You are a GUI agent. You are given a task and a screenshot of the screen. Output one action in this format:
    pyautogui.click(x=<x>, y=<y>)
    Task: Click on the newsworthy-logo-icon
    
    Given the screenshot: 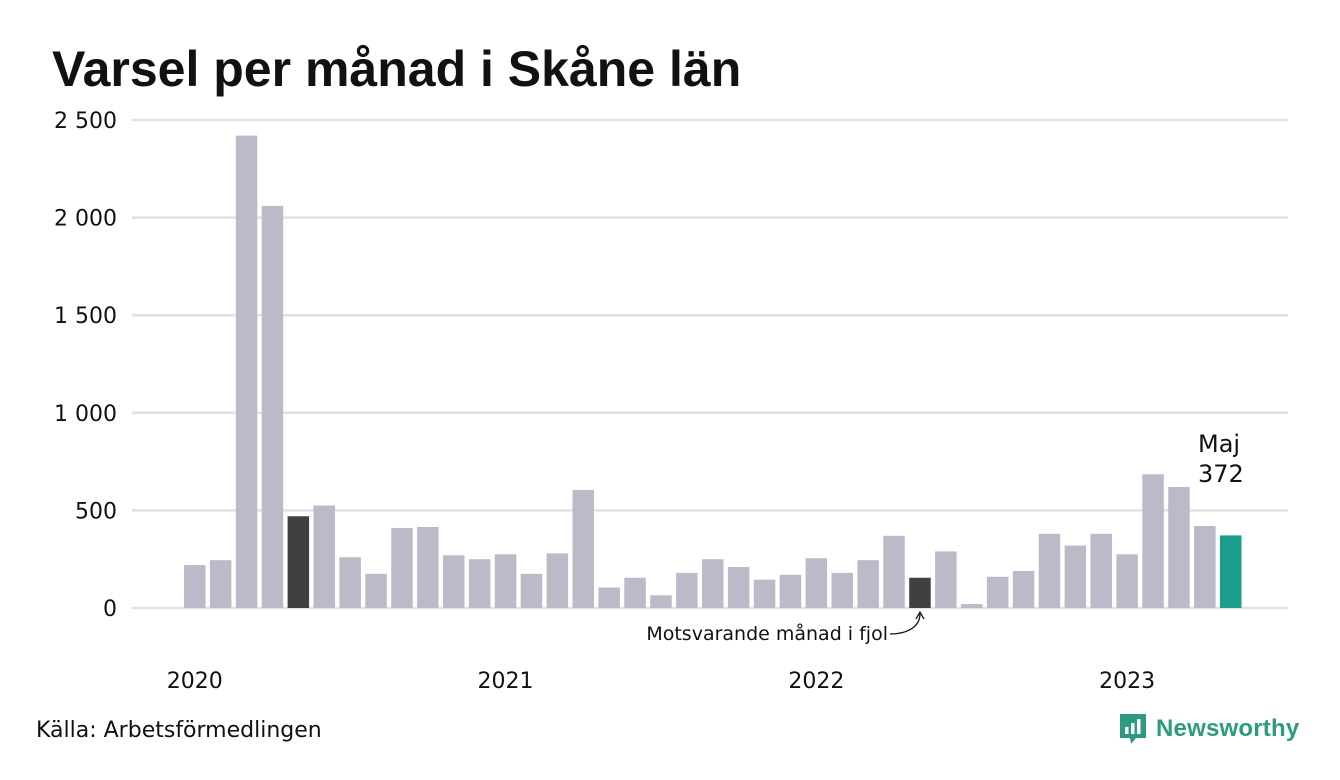 What is the action you would take?
    pyautogui.click(x=1133, y=729)
    